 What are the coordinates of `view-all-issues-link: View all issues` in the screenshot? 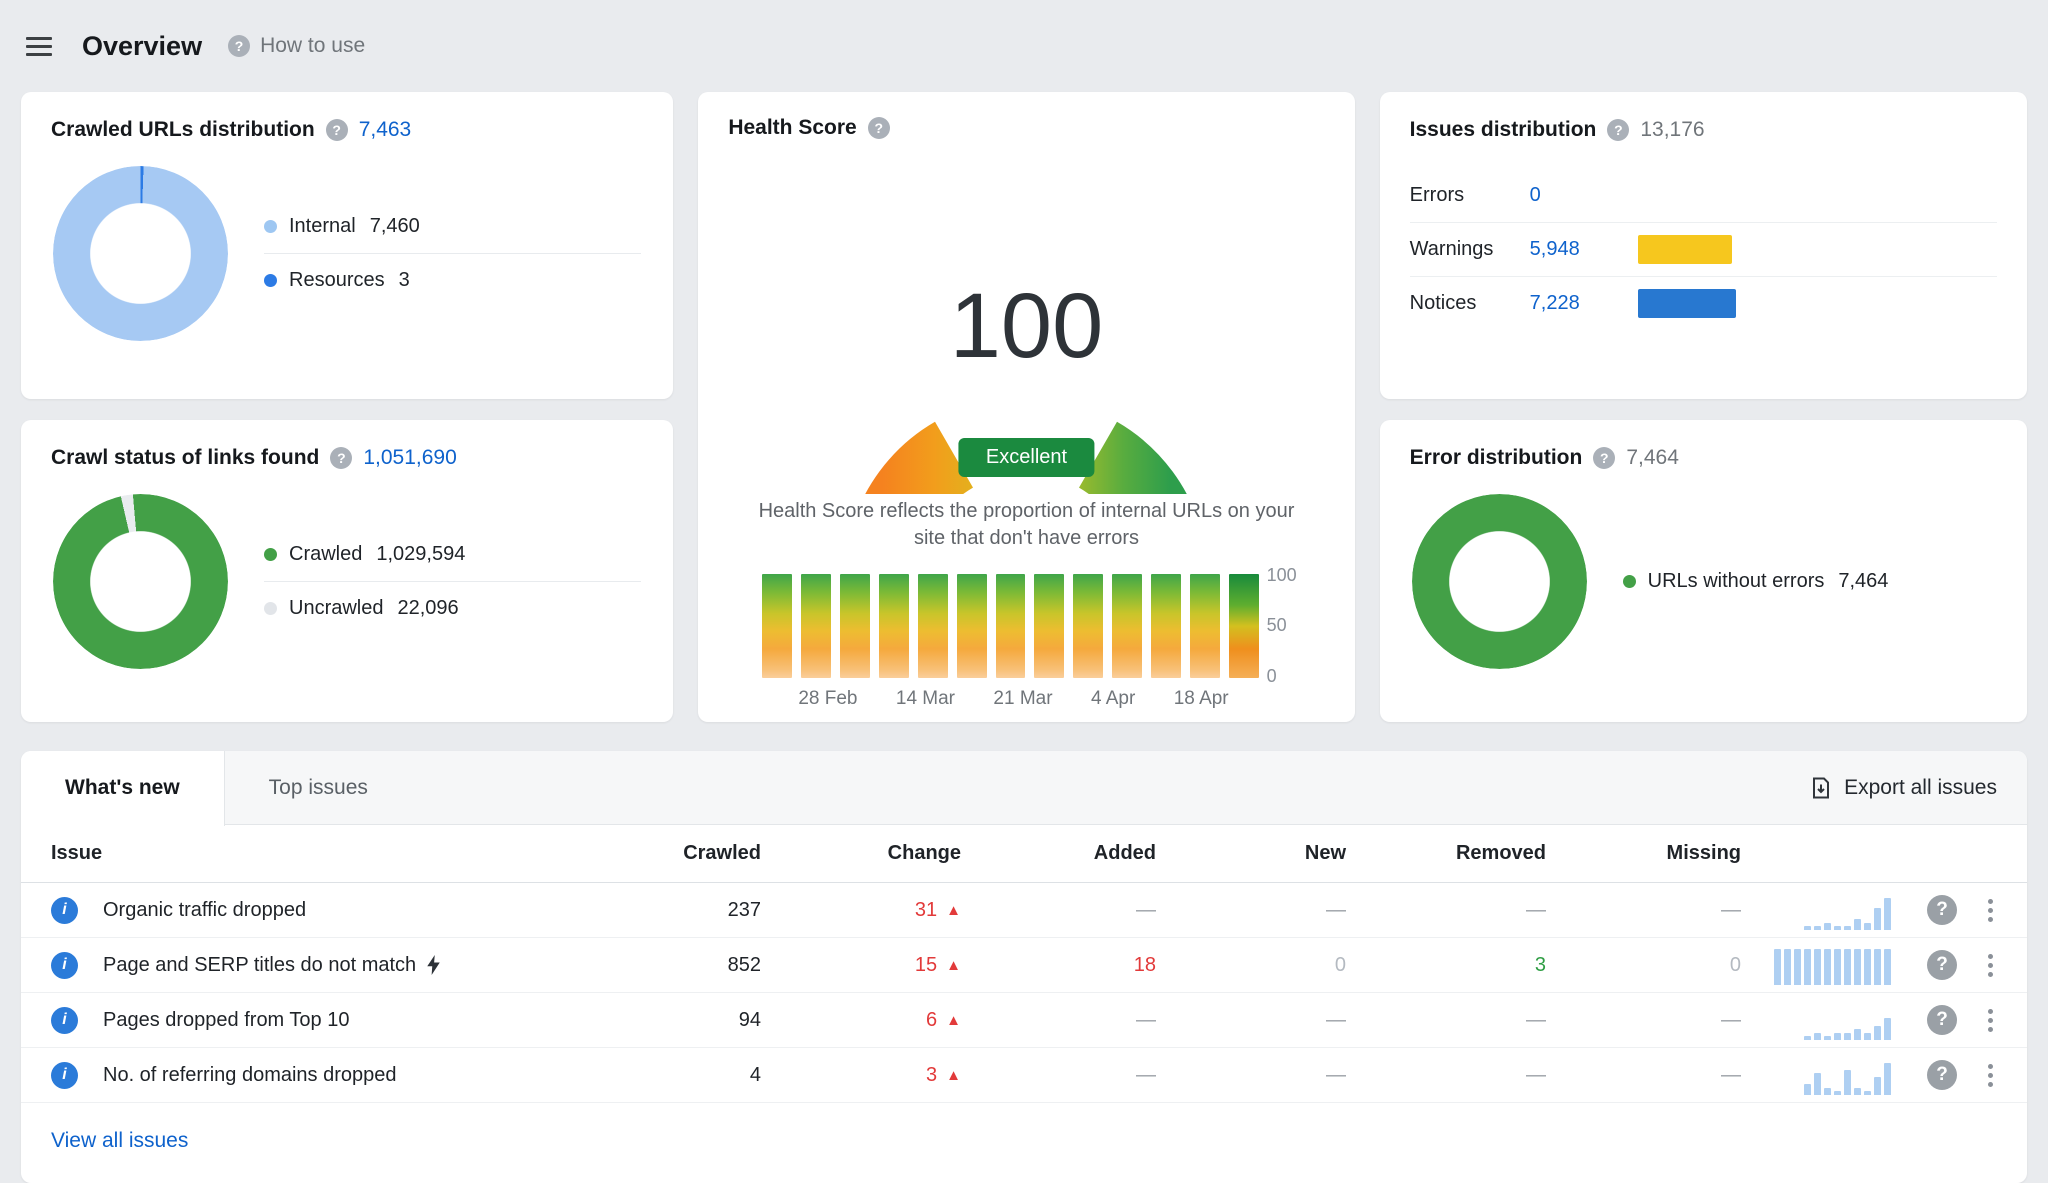 It's located at (120, 1140).